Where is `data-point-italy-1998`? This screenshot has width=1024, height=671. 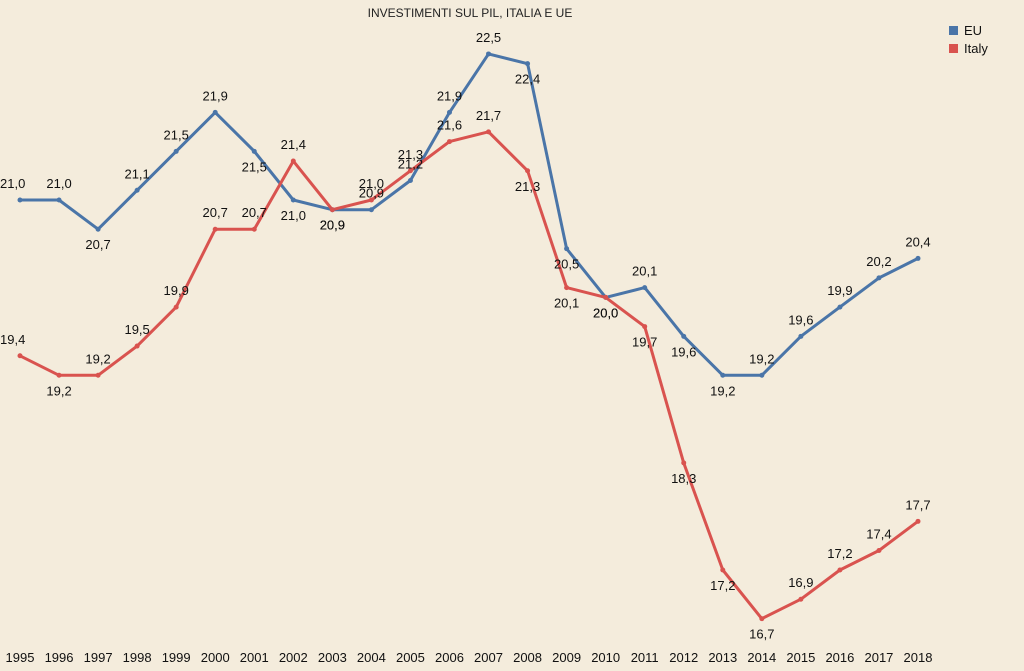 data-point-italy-1998 is located at coordinates (137, 346).